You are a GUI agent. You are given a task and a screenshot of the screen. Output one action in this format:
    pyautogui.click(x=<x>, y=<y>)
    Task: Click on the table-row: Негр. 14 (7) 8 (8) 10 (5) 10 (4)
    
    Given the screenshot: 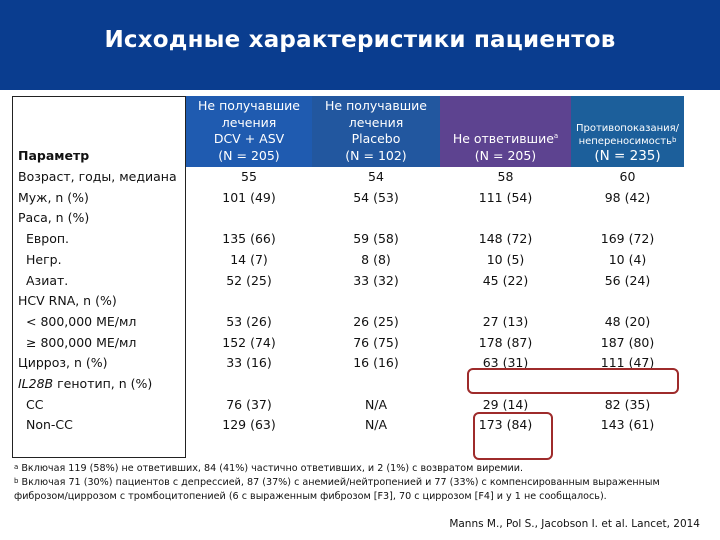 What is the action you would take?
    pyautogui.click(x=348, y=260)
    